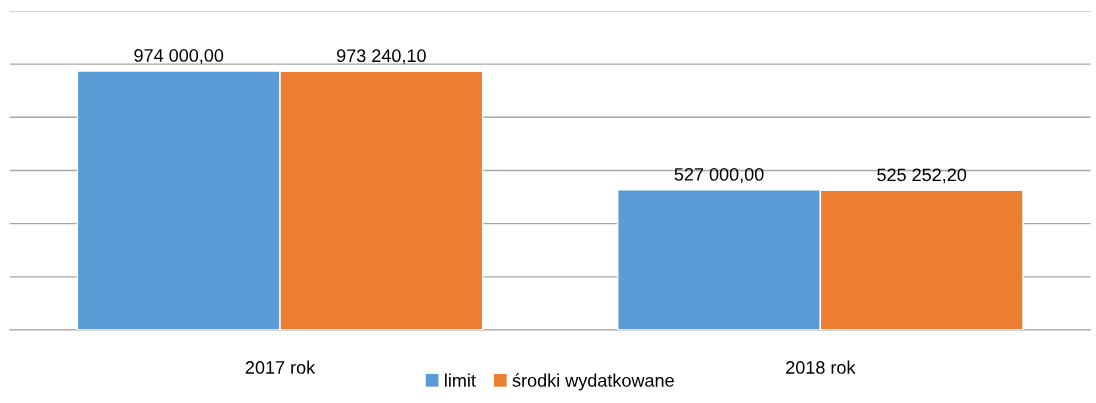  What do you see at coordinates (821, 367) in the screenshot?
I see `x-tick-label: 2018 rok` at bounding box center [821, 367].